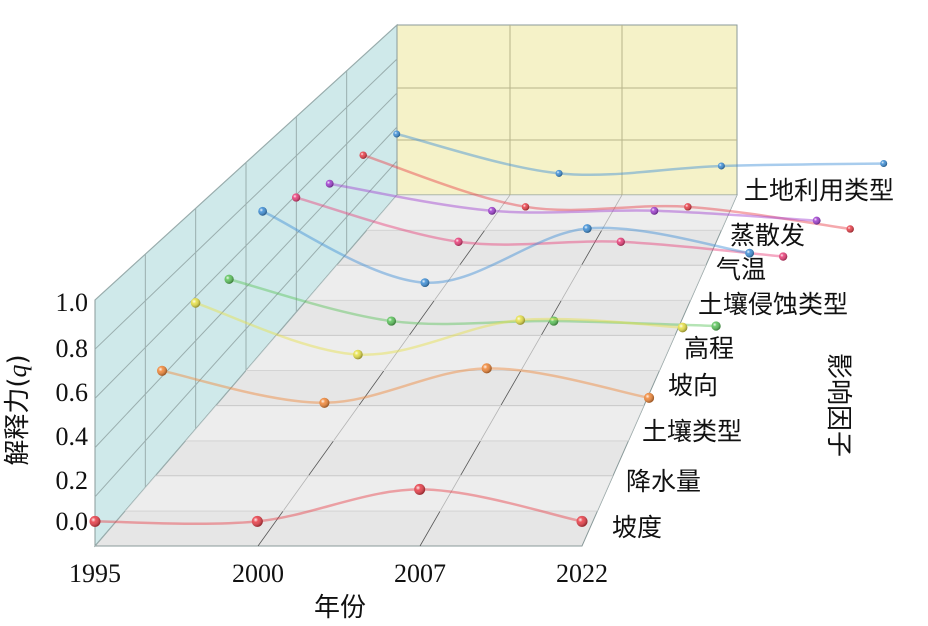  Describe the element at coordinates (72, 521) in the screenshot. I see `y-tick-label: 0.0` at that location.